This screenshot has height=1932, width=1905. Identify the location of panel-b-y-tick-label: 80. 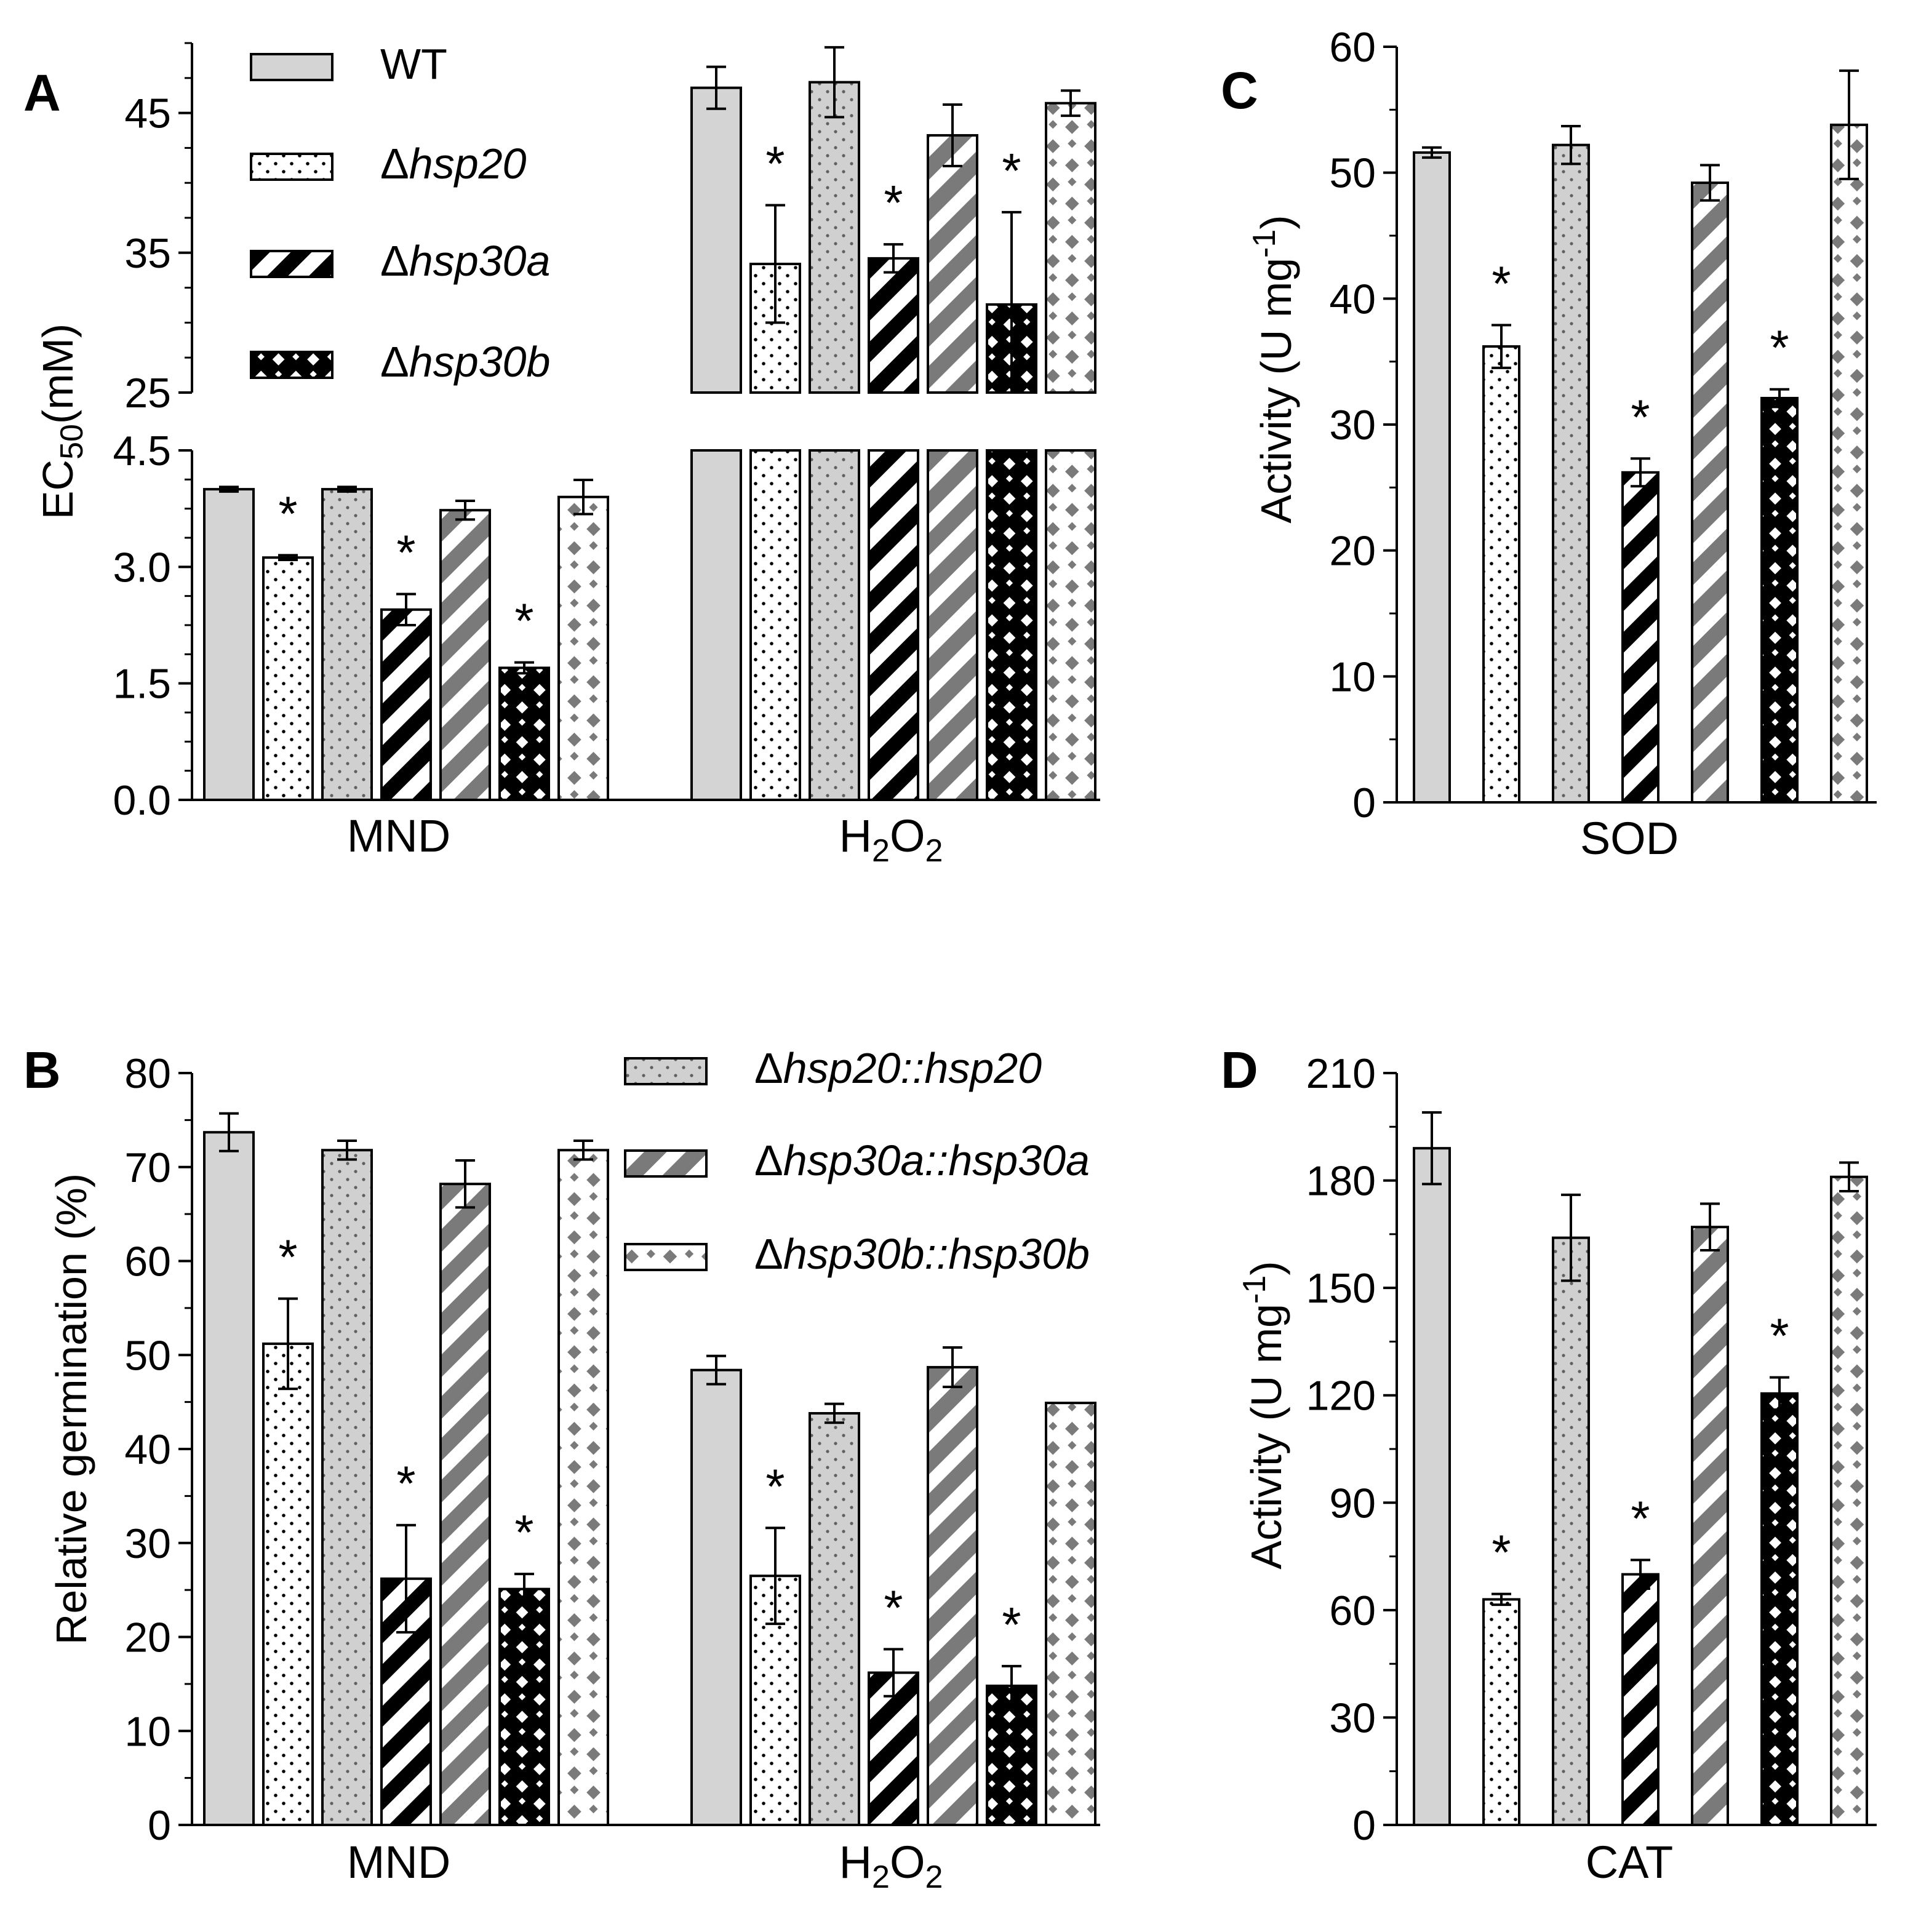
(147, 1073).